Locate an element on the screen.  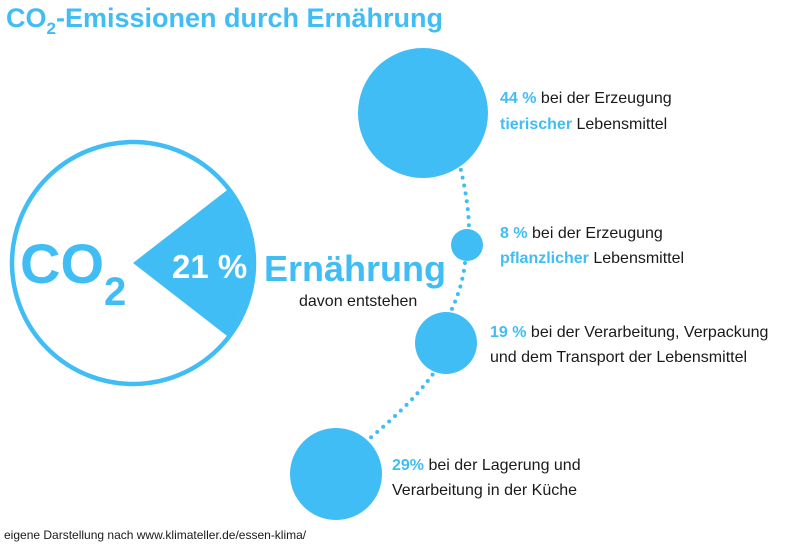
item-highlight: pflanzlicher is located at coordinates (544, 258).